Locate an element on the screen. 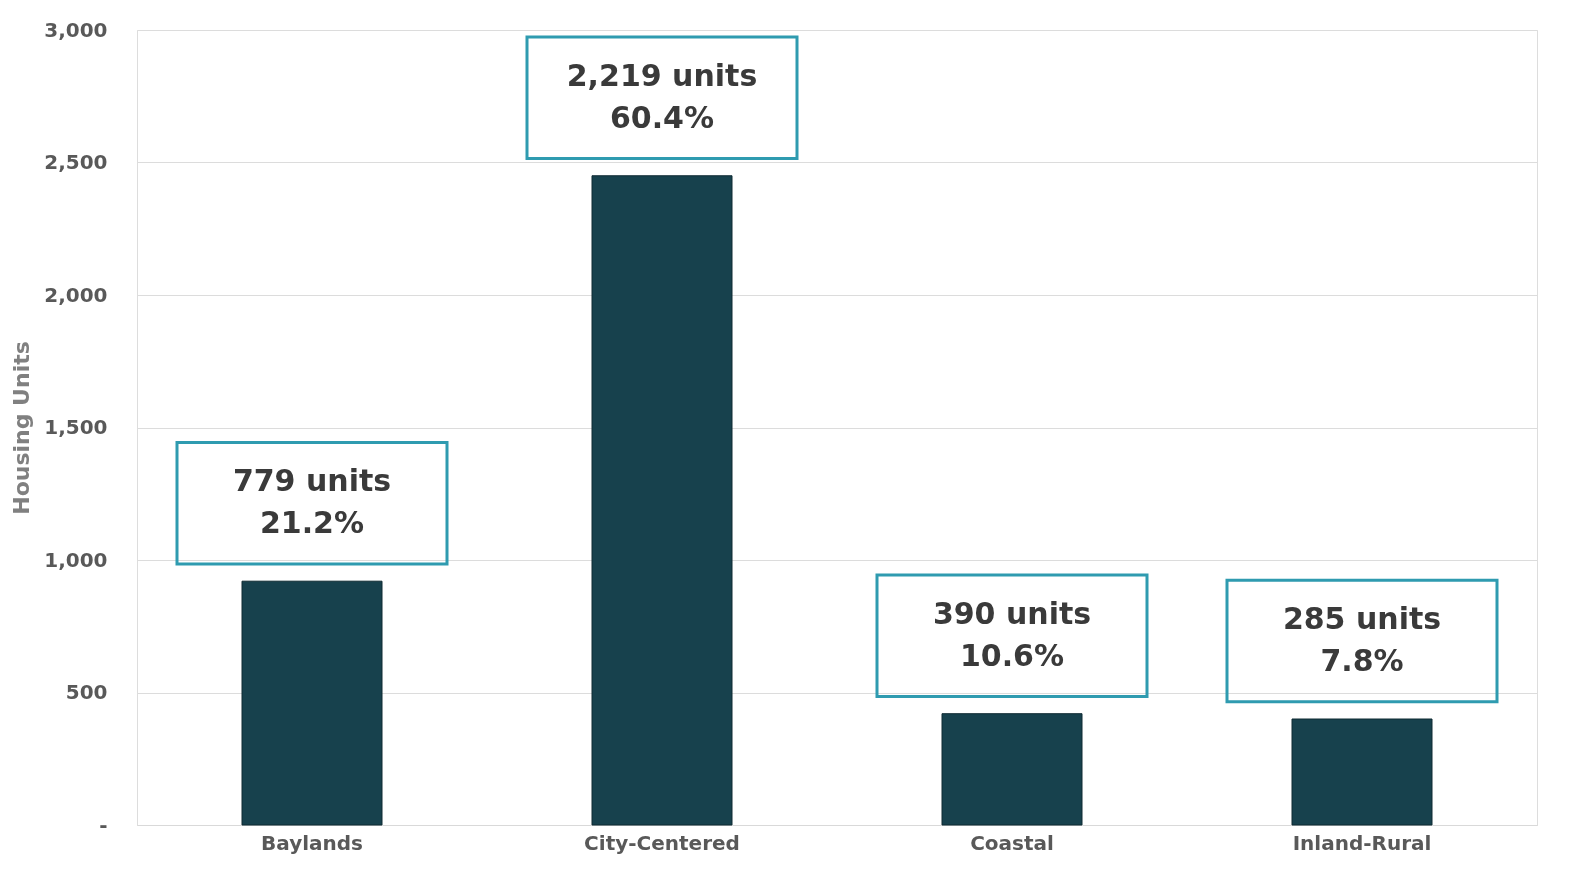  y-tick-label: 2,000 is located at coordinates (76, 294).